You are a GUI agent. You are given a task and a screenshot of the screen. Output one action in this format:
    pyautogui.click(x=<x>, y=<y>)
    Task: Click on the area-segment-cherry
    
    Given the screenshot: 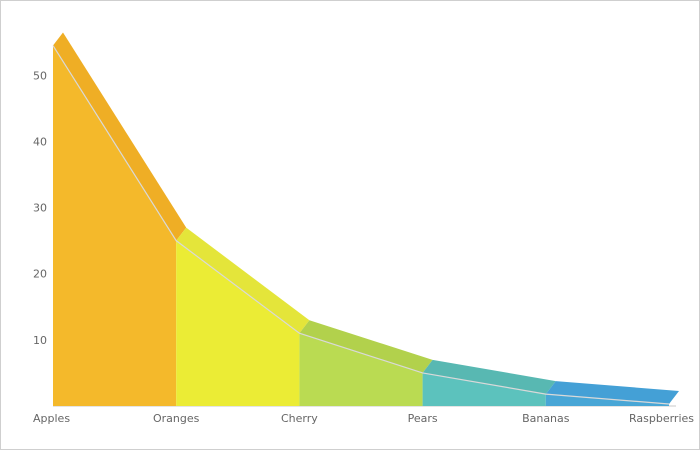 What is the action you would take?
    pyautogui.click(x=361, y=369)
    